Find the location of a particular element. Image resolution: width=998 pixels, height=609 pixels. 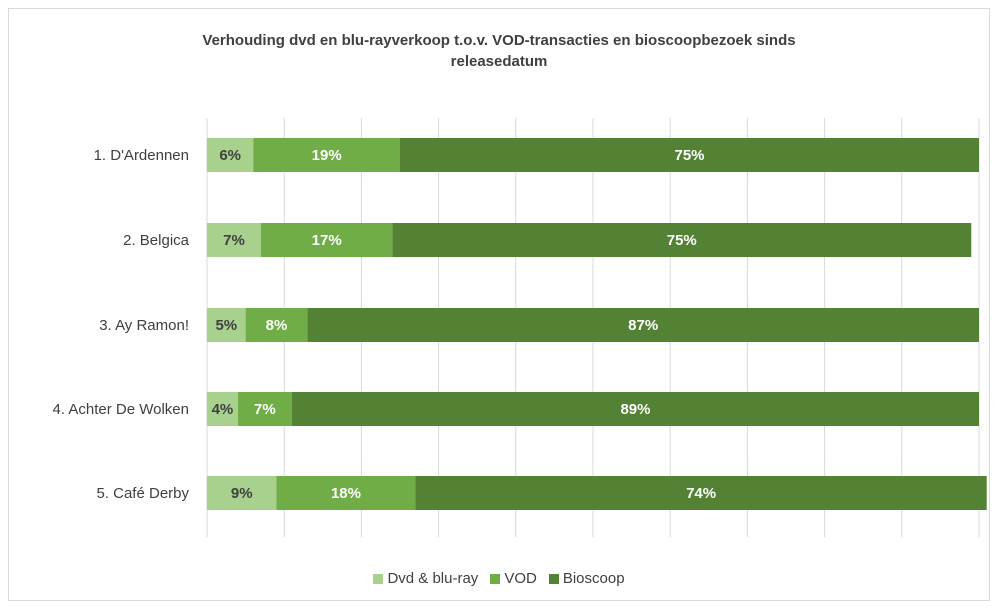

data-label: 9% is located at coordinates (242, 493).